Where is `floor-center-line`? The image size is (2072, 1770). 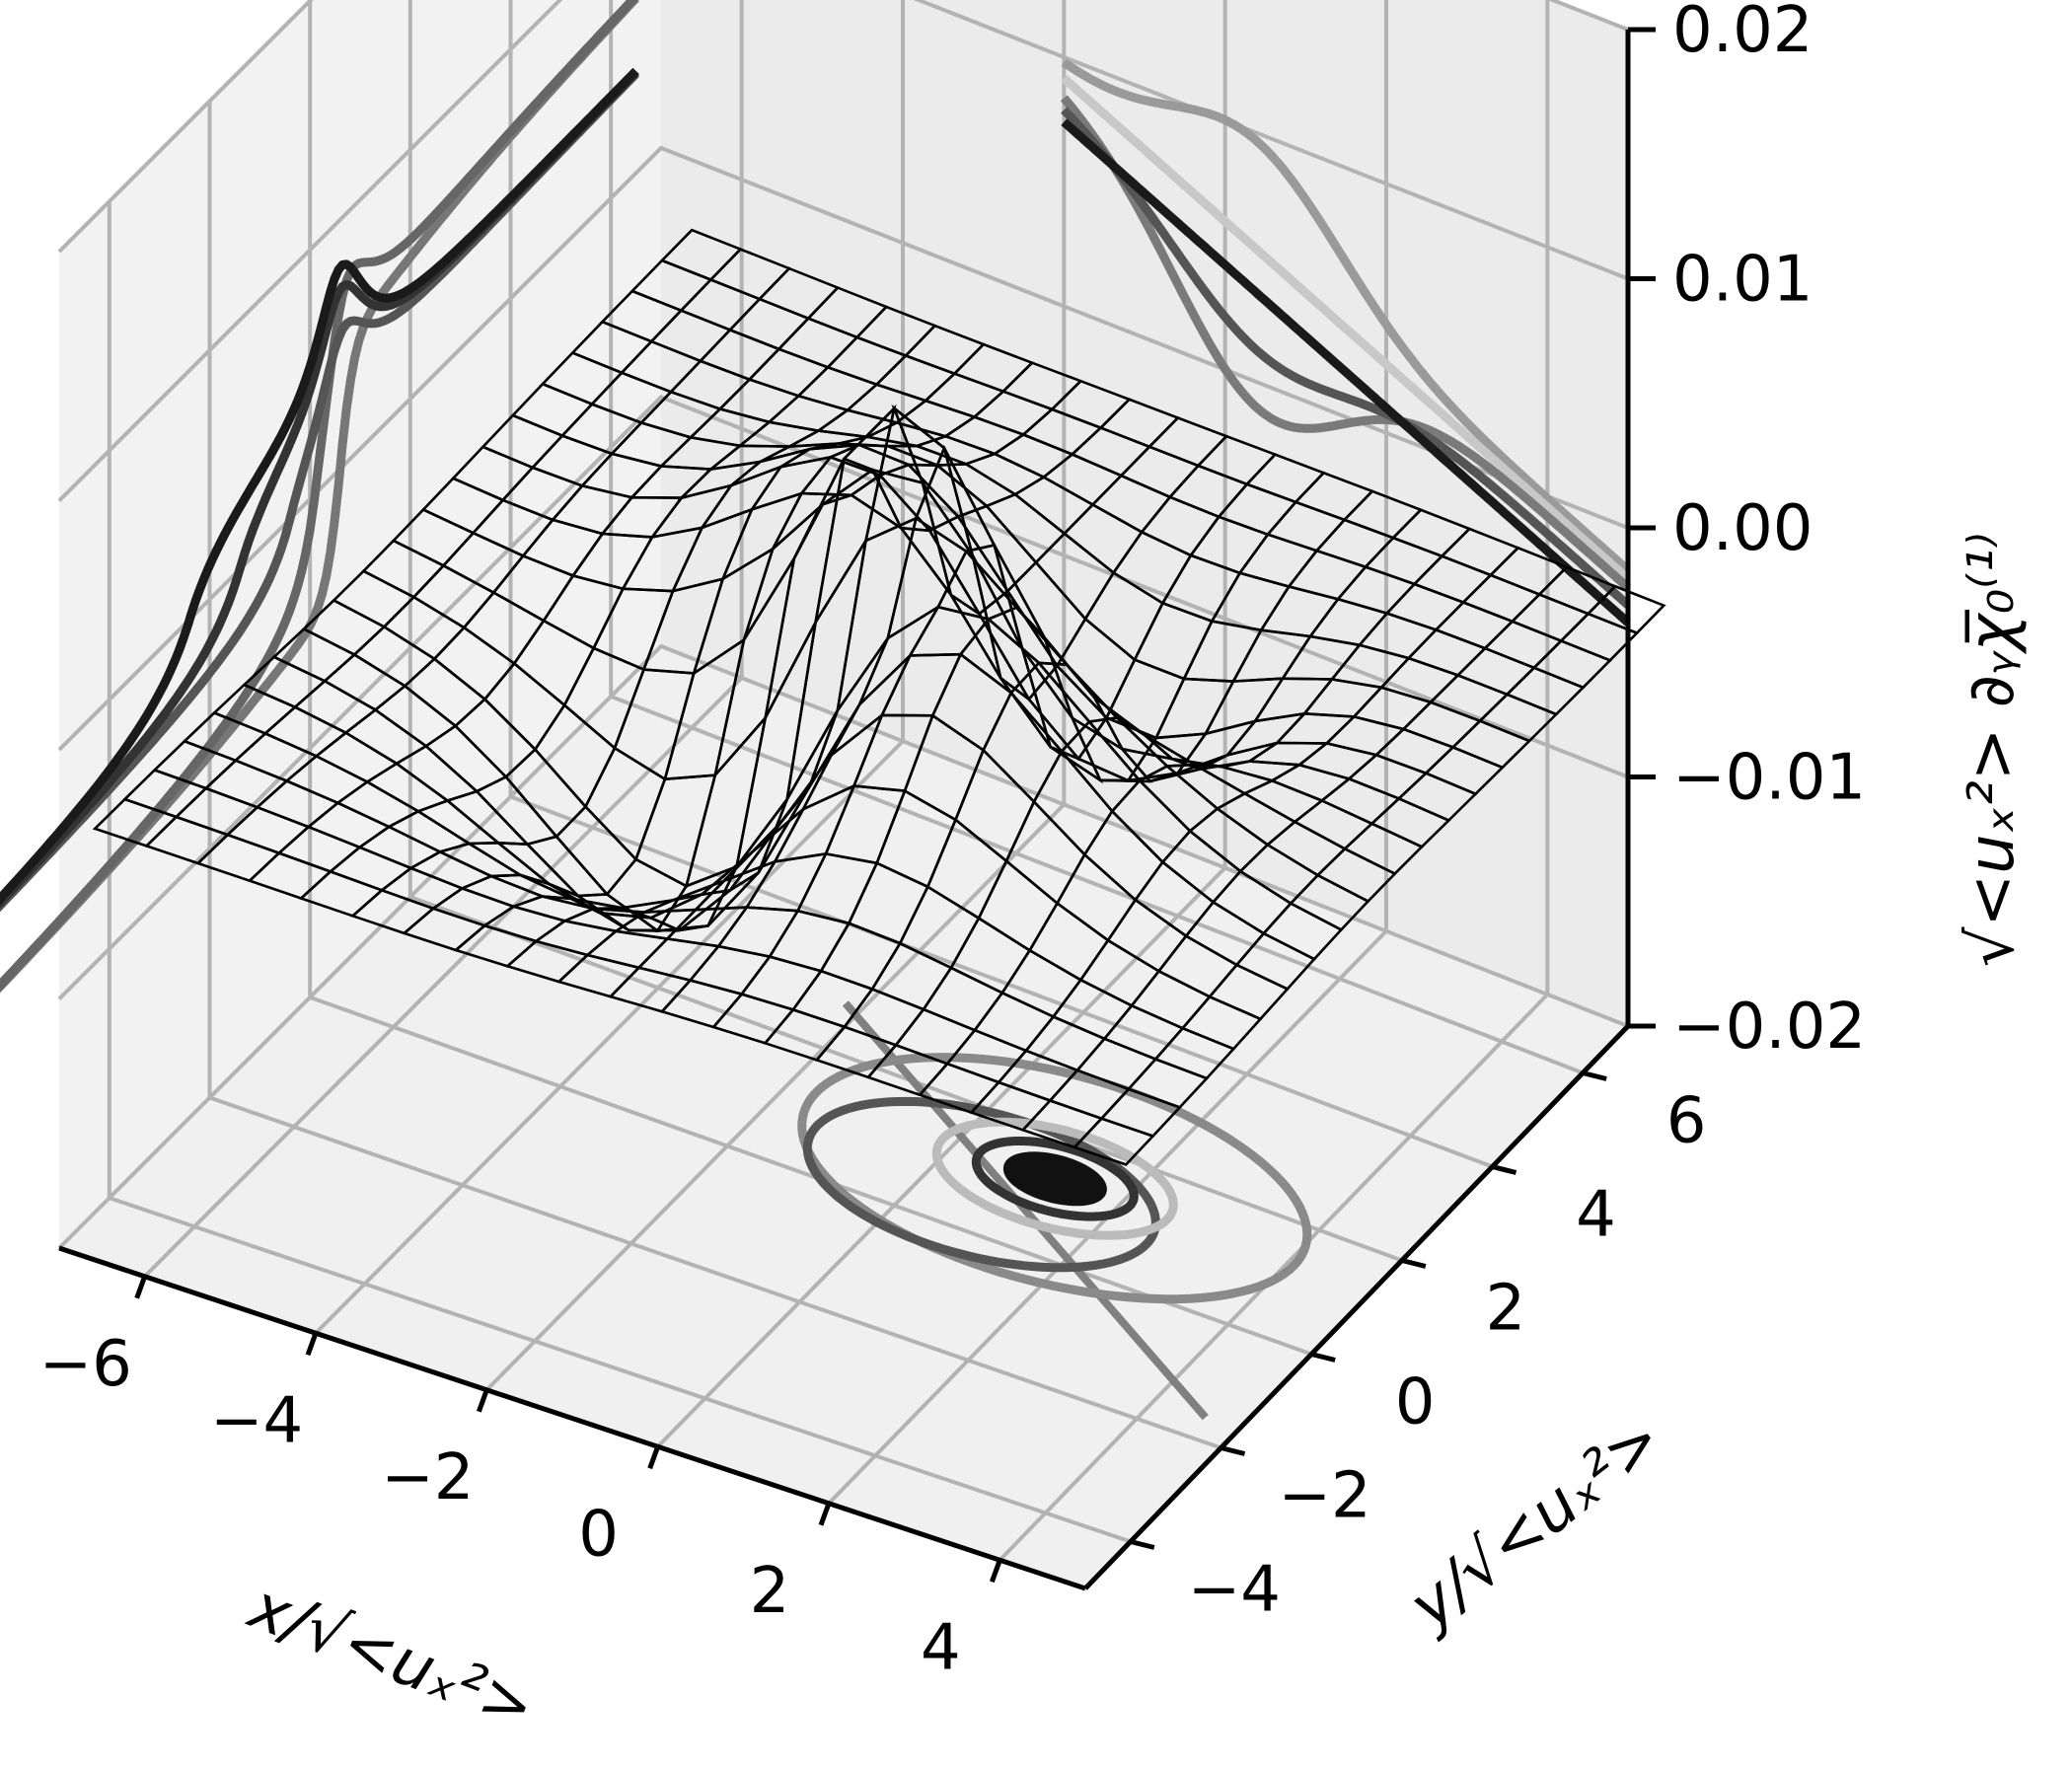
floor-center-line is located at coordinates (1025, 1210).